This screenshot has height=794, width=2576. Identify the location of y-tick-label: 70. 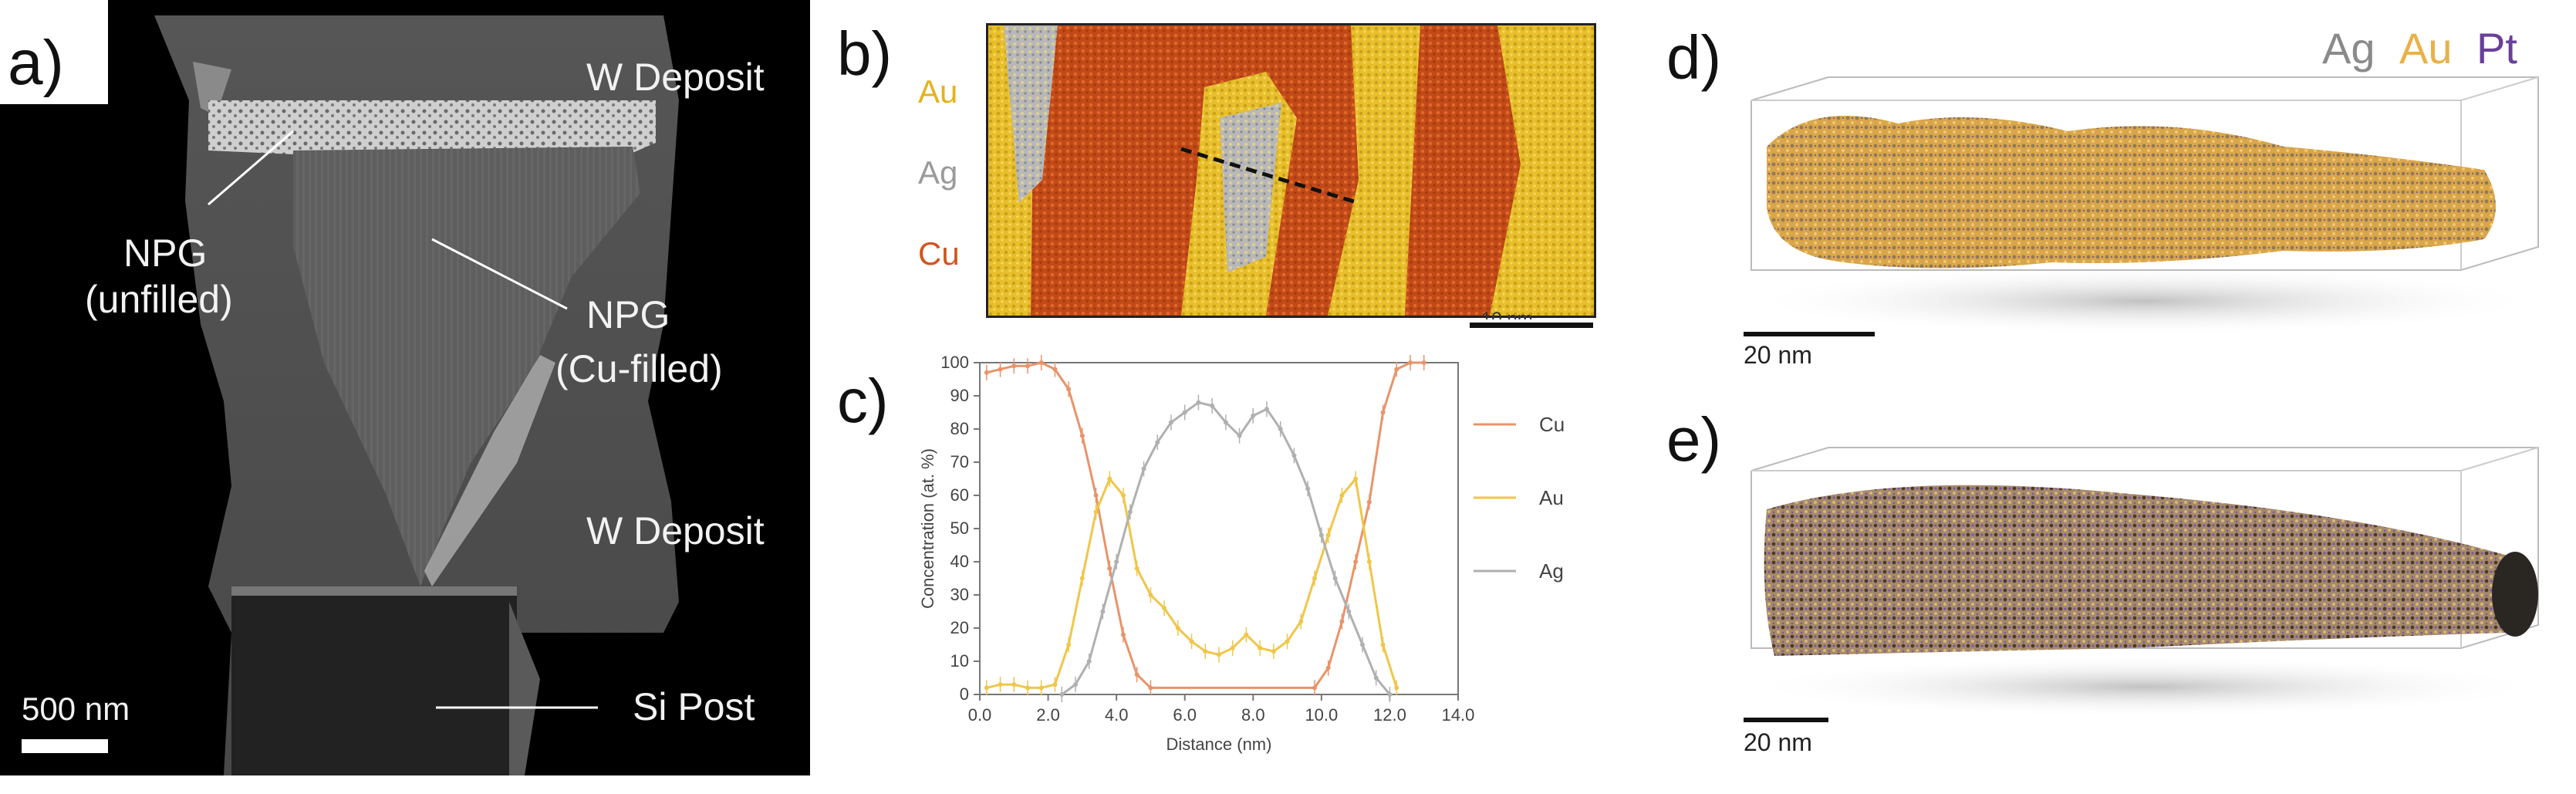
(959, 461).